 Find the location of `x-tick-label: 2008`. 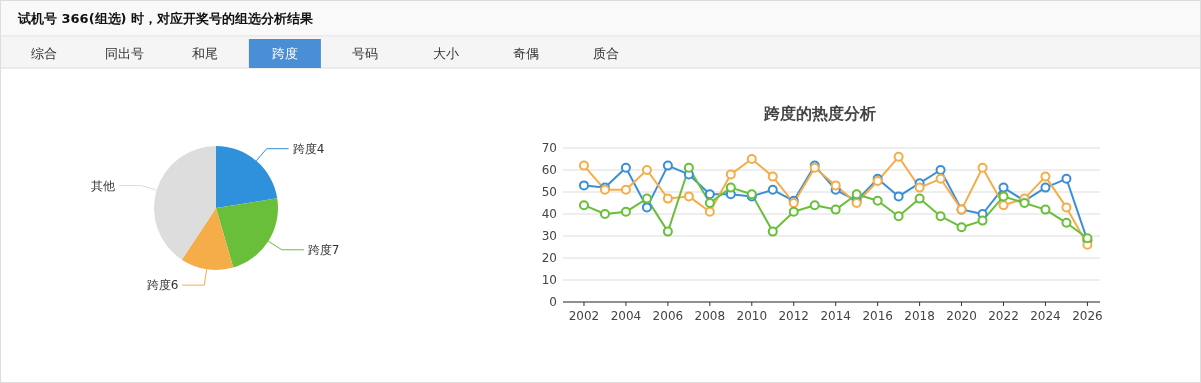

x-tick-label: 2008 is located at coordinates (710, 316).